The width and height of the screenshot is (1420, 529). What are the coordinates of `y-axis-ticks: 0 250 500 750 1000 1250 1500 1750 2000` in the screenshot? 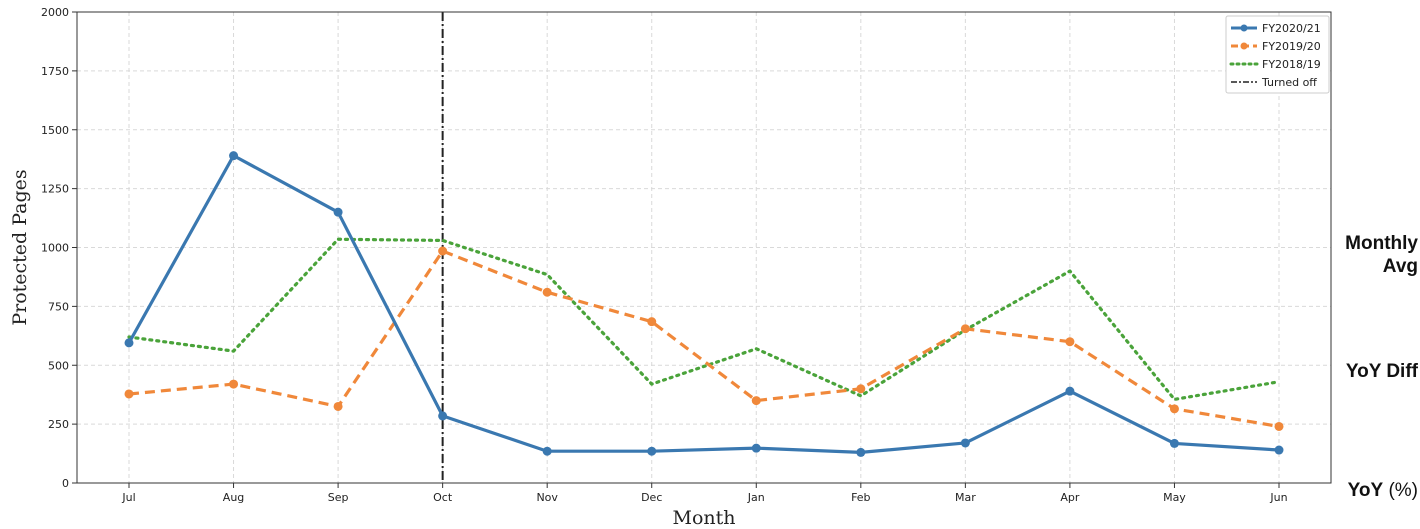 It's located at (59, 248).